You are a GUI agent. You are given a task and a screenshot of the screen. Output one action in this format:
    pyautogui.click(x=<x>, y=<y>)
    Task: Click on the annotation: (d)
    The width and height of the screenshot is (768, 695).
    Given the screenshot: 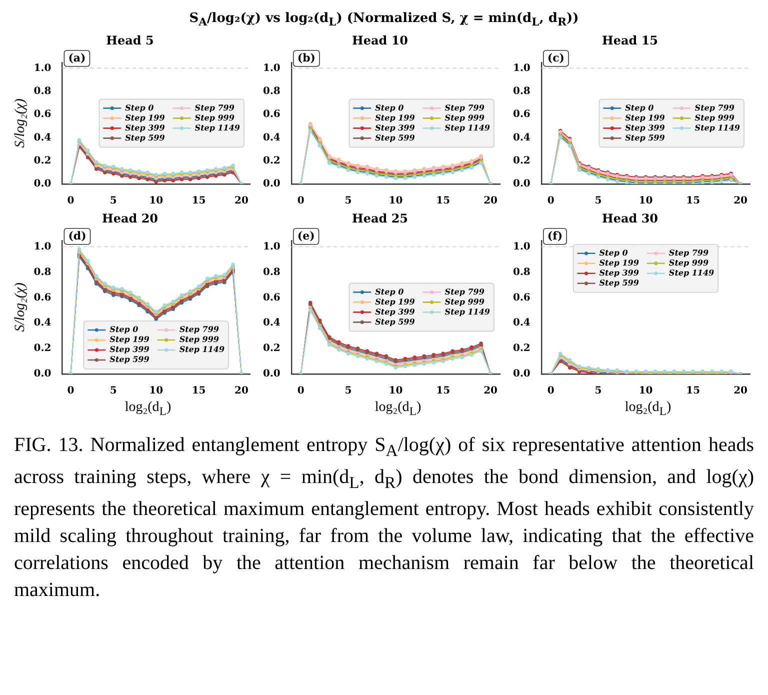 What is the action you would take?
    pyautogui.click(x=77, y=235)
    